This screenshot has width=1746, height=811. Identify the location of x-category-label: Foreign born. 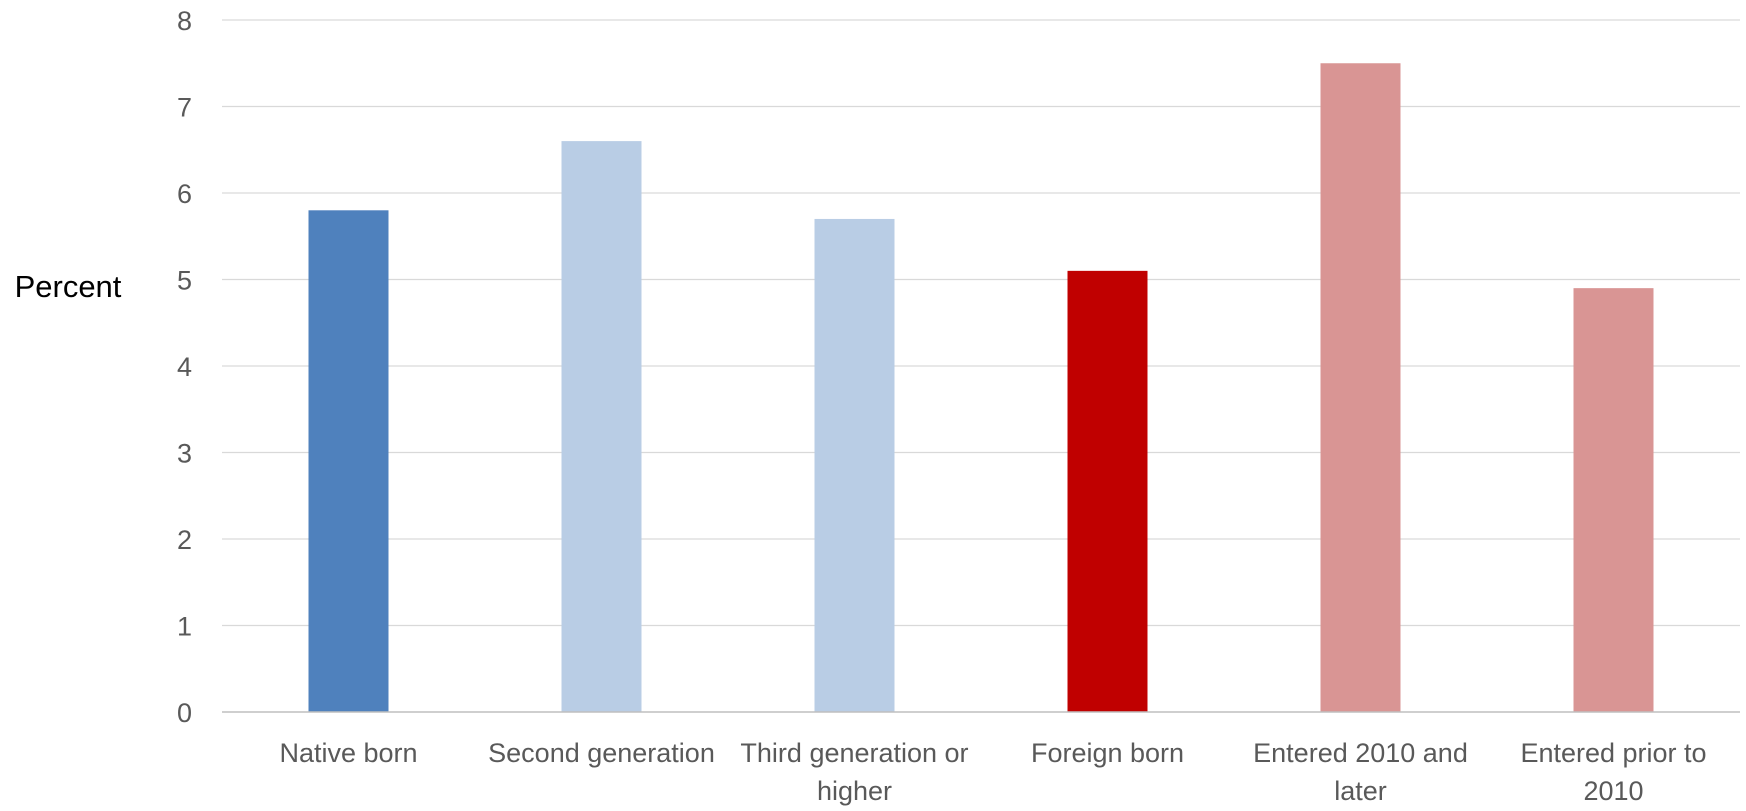
(1107, 753).